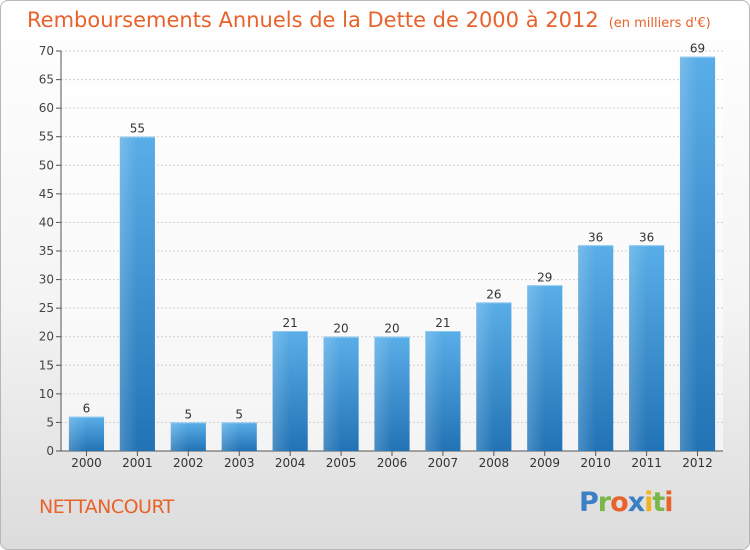 This screenshot has height=550, width=750. What do you see at coordinates (443, 463) in the screenshot?
I see `x-tick-label: 2007` at bounding box center [443, 463].